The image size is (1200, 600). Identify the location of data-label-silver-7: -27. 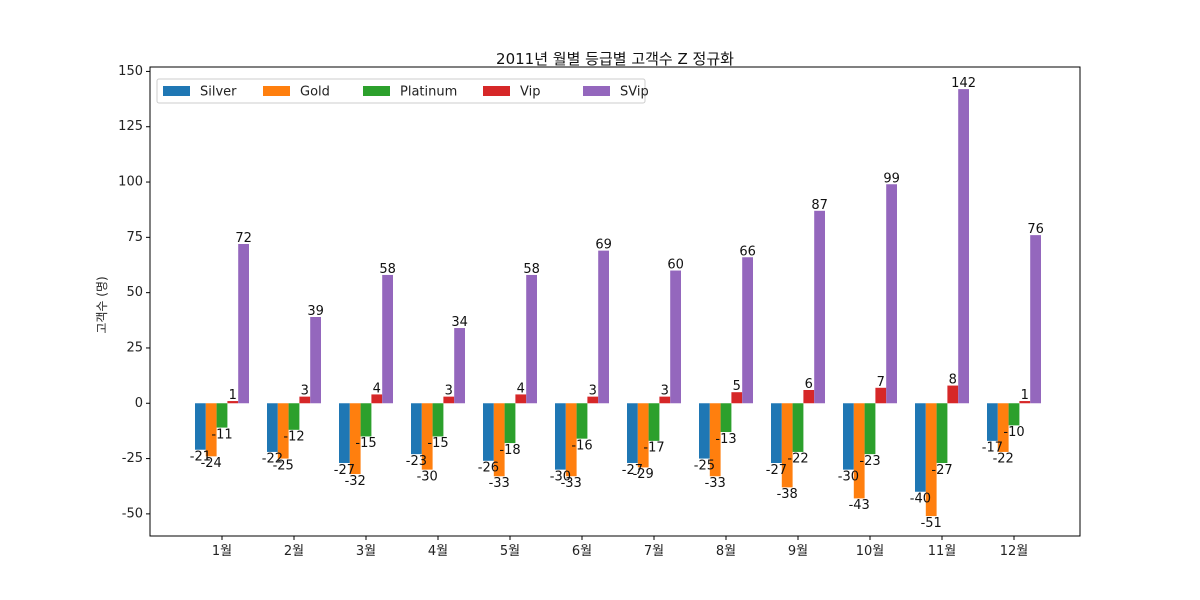
(632, 470).